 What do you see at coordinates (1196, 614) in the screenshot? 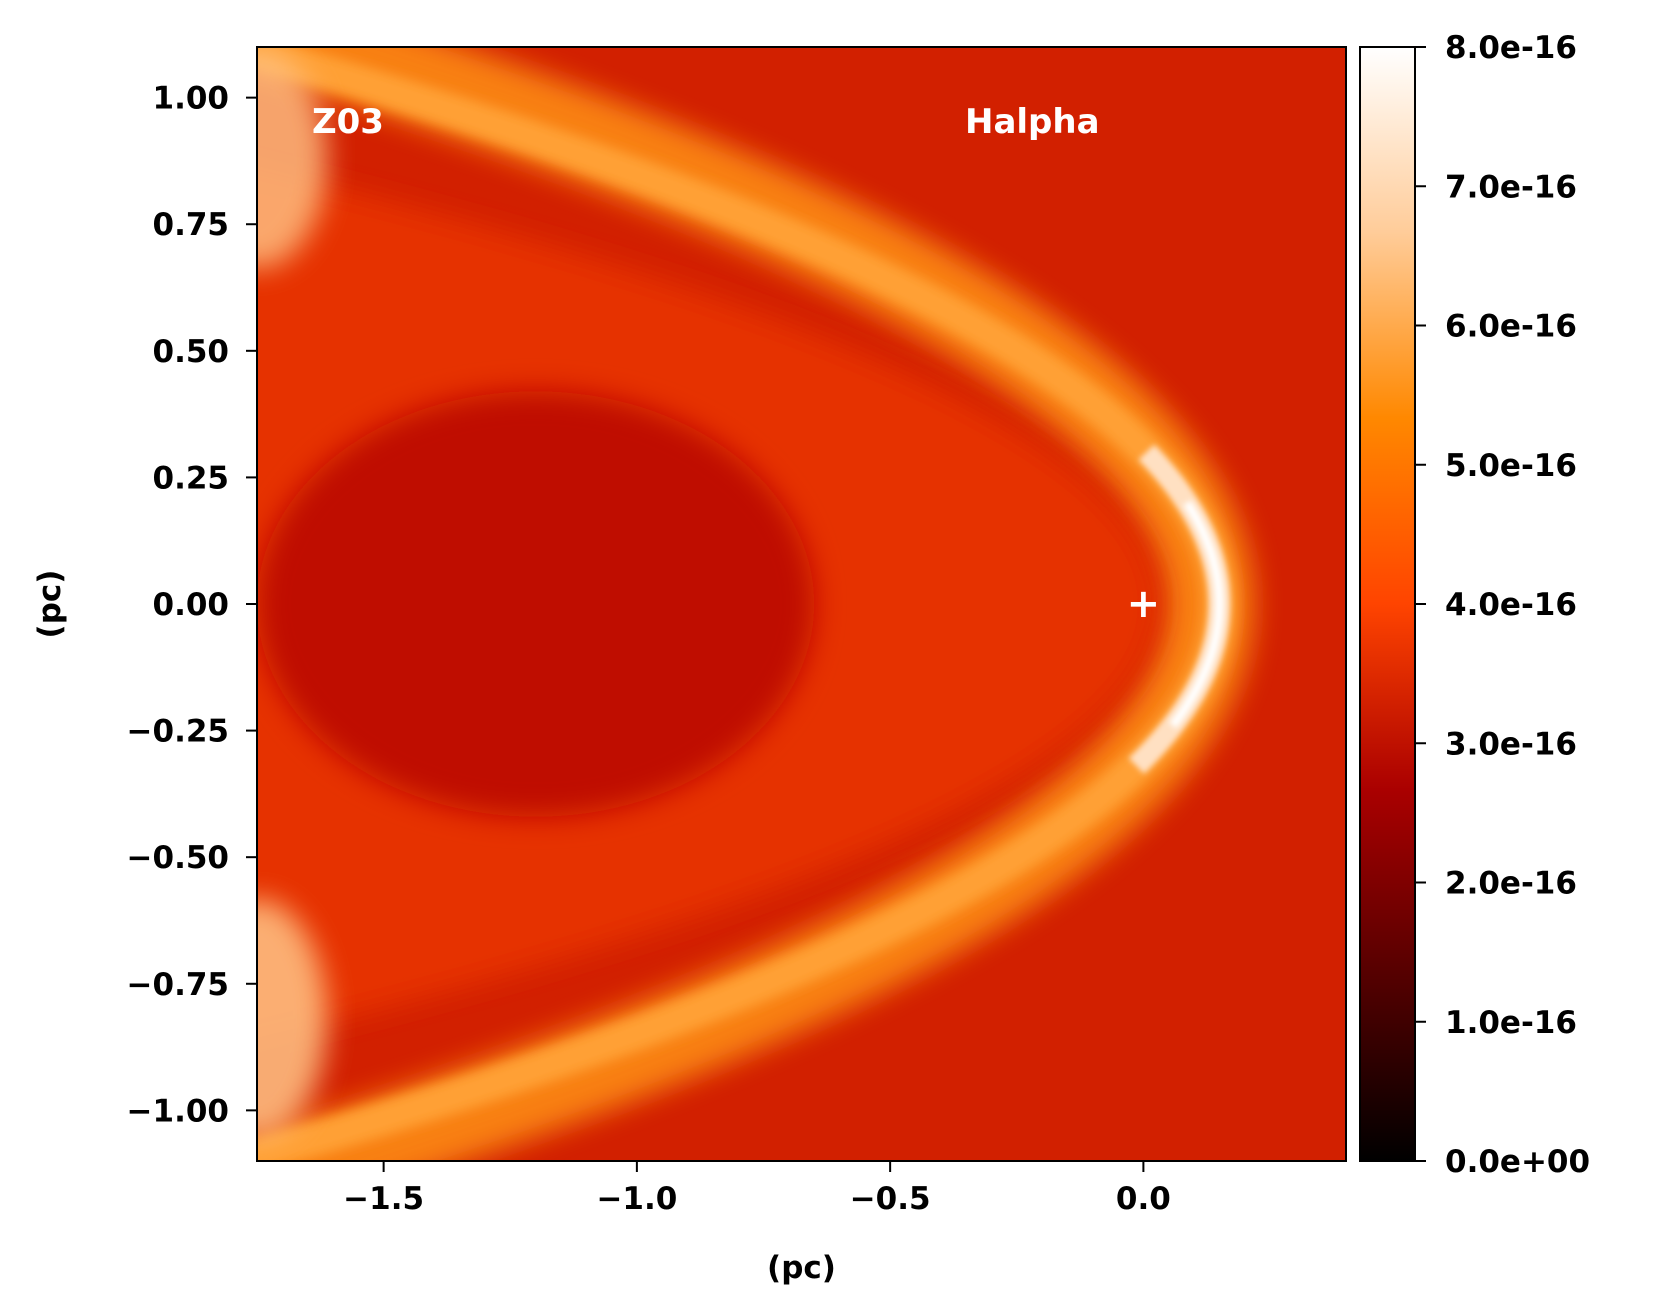
I see `bow-shell-apex` at bounding box center [1196, 614].